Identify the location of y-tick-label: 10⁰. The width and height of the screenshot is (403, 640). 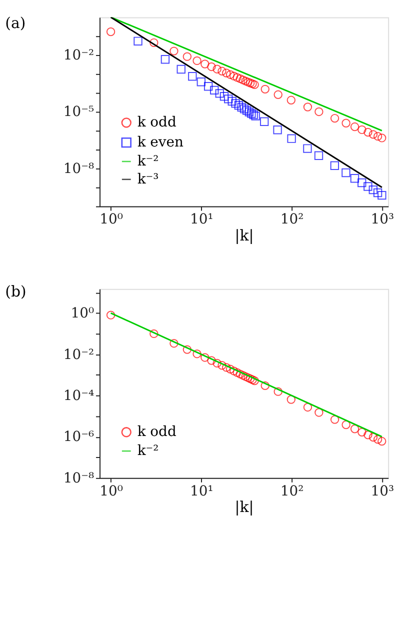
(82, 314).